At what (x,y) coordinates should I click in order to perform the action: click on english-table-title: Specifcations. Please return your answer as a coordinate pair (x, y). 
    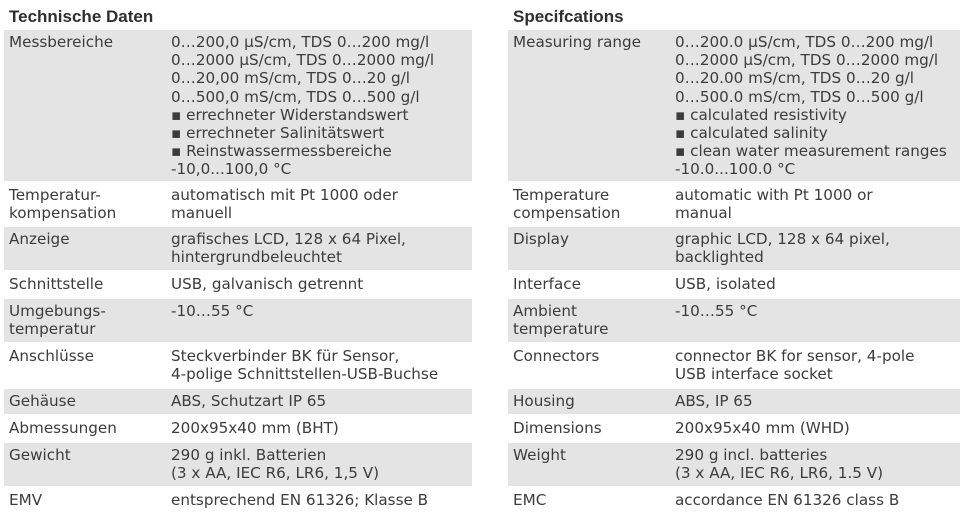
    Looking at the image, I should click on (568, 16).